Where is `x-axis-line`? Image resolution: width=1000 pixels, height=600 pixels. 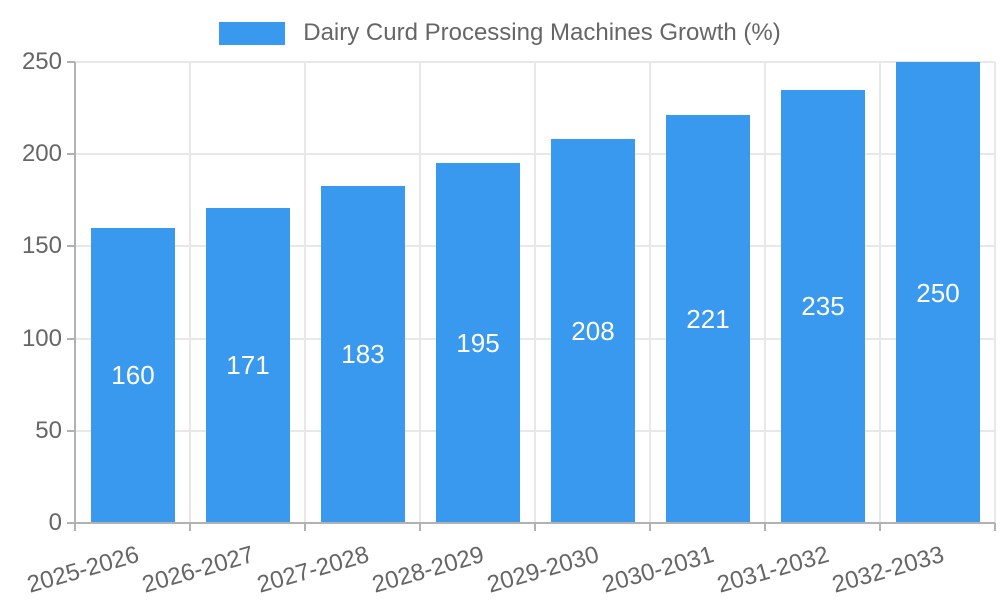 x-axis-line is located at coordinates (531, 523).